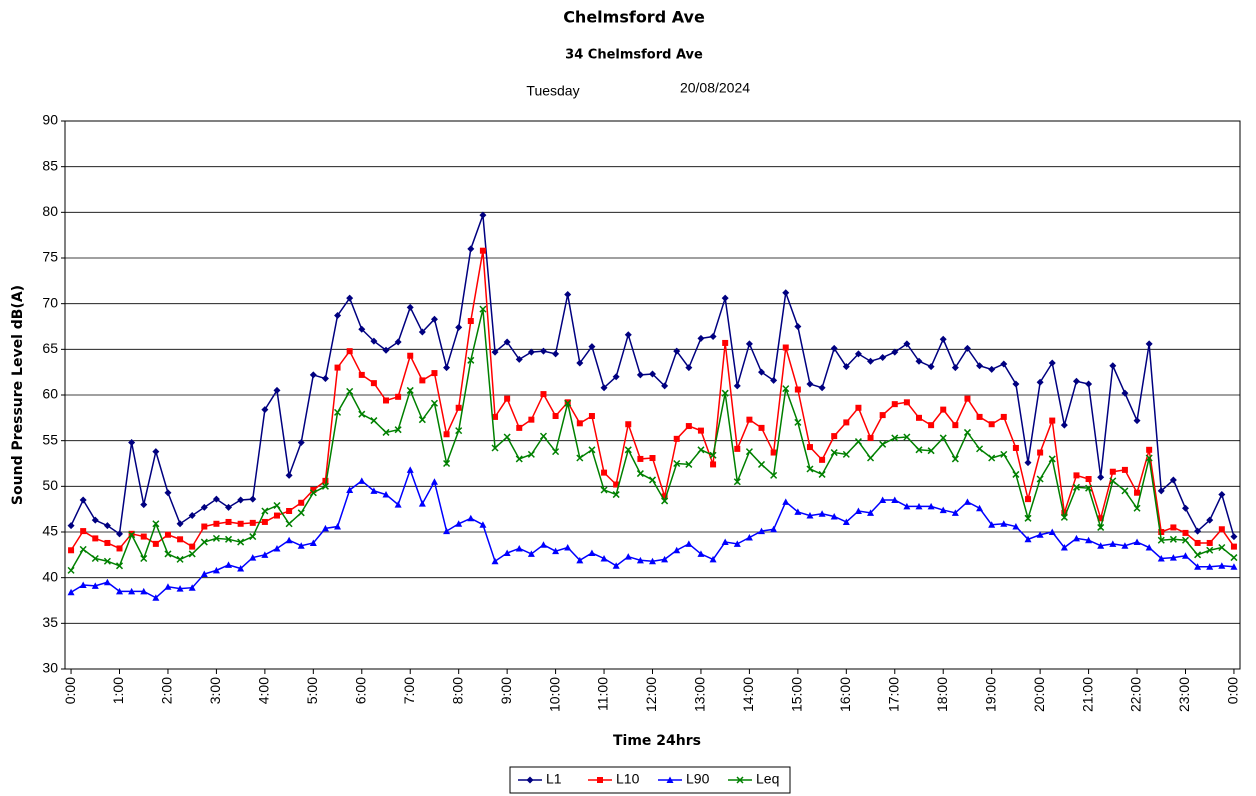 The image size is (1256, 796). What do you see at coordinates (1039, 694) in the screenshot?
I see `x-tick-label: 20:00` at bounding box center [1039, 694].